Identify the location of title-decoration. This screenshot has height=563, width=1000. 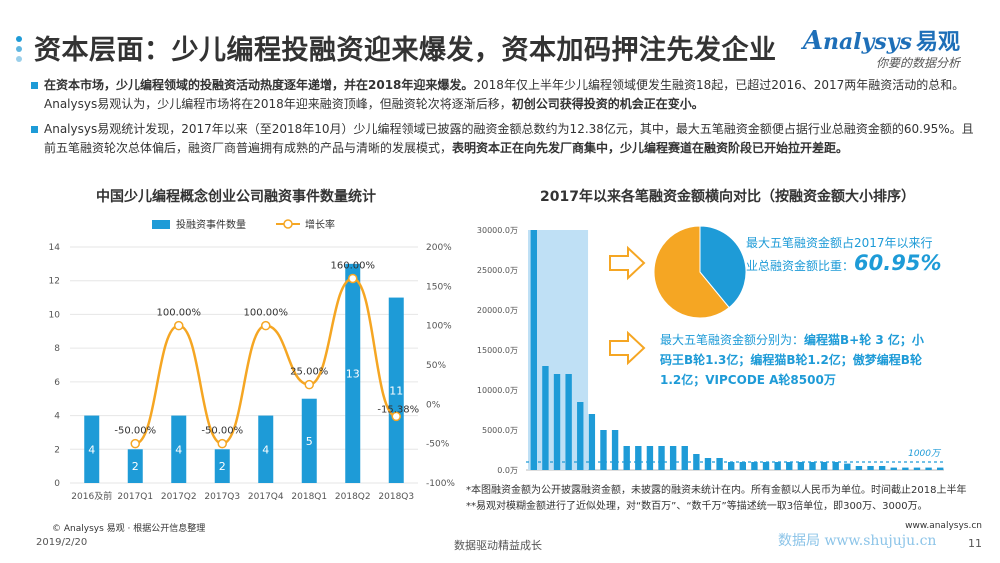
(19, 51).